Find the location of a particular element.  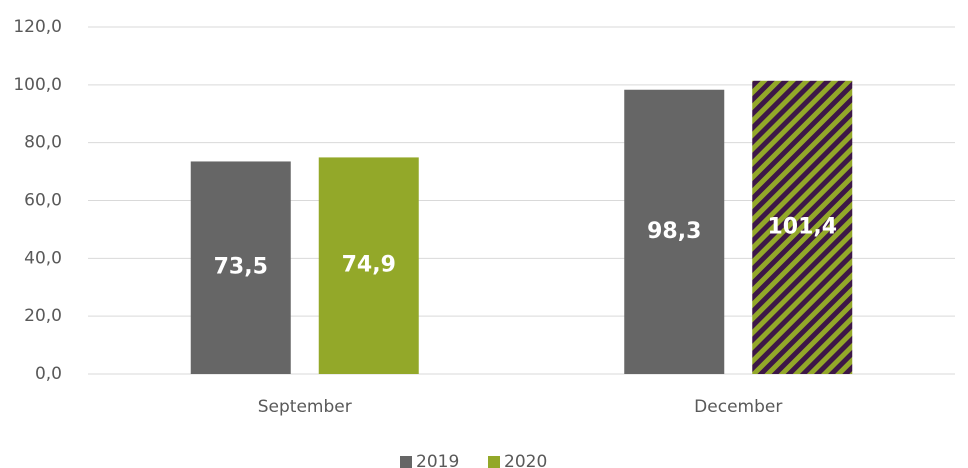

y-tick-label: 80,0 is located at coordinates (43, 143).